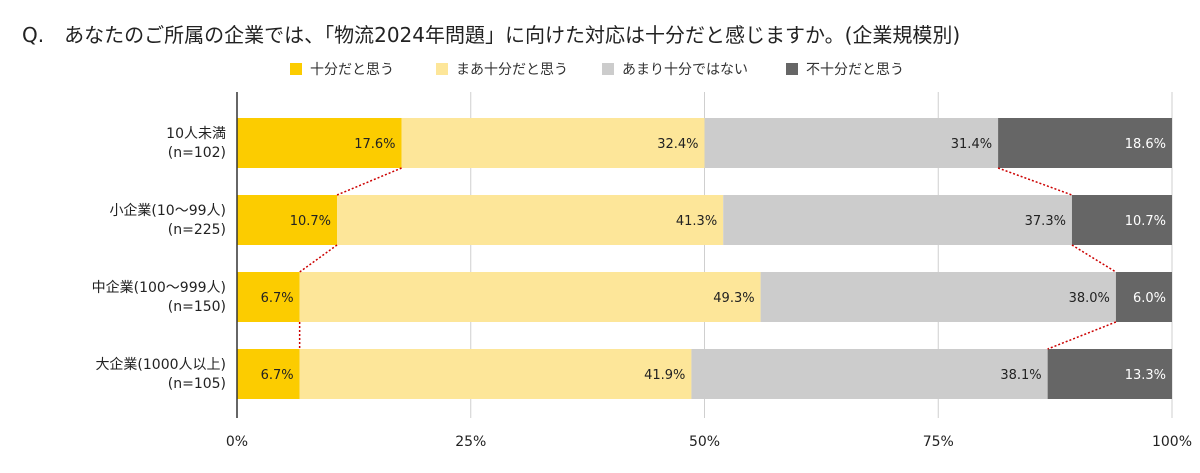 The image size is (1200, 473). What do you see at coordinates (1145, 144) in the screenshot?
I see `data-label-0-3: 18.6%` at bounding box center [1145, 144].